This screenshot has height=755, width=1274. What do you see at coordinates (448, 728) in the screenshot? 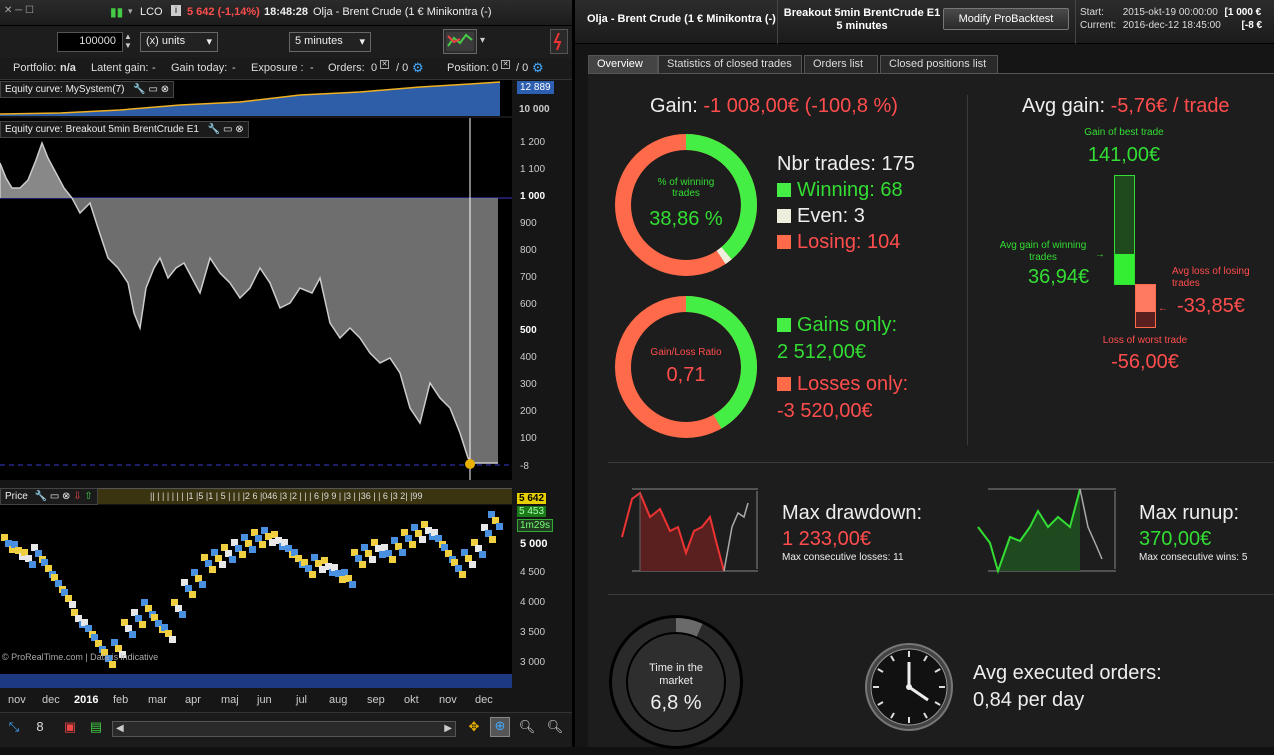
I see `scroll-right-icon: ▶` at bounding box center [448, 728].